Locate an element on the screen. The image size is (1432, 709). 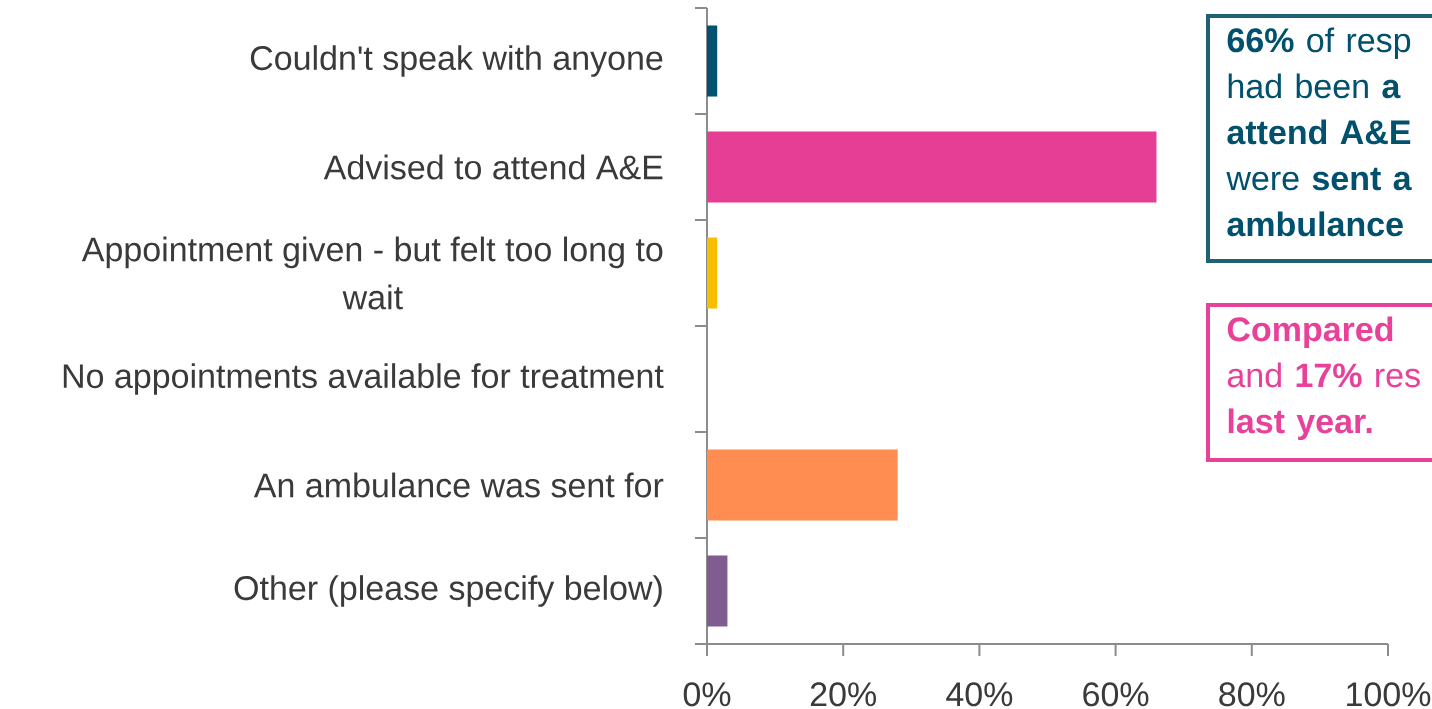
x-tick-label: 60% is located at coordinates (1116, 694).